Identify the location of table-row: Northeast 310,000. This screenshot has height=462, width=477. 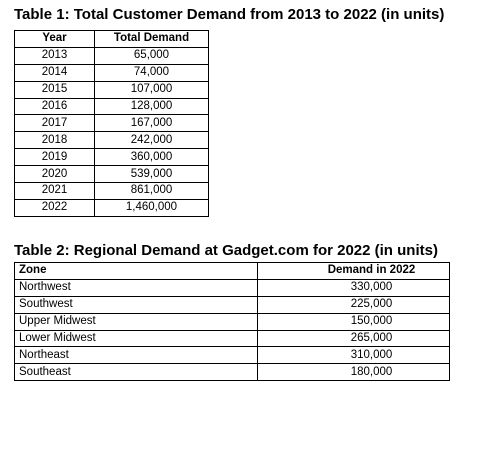
(232, 355).